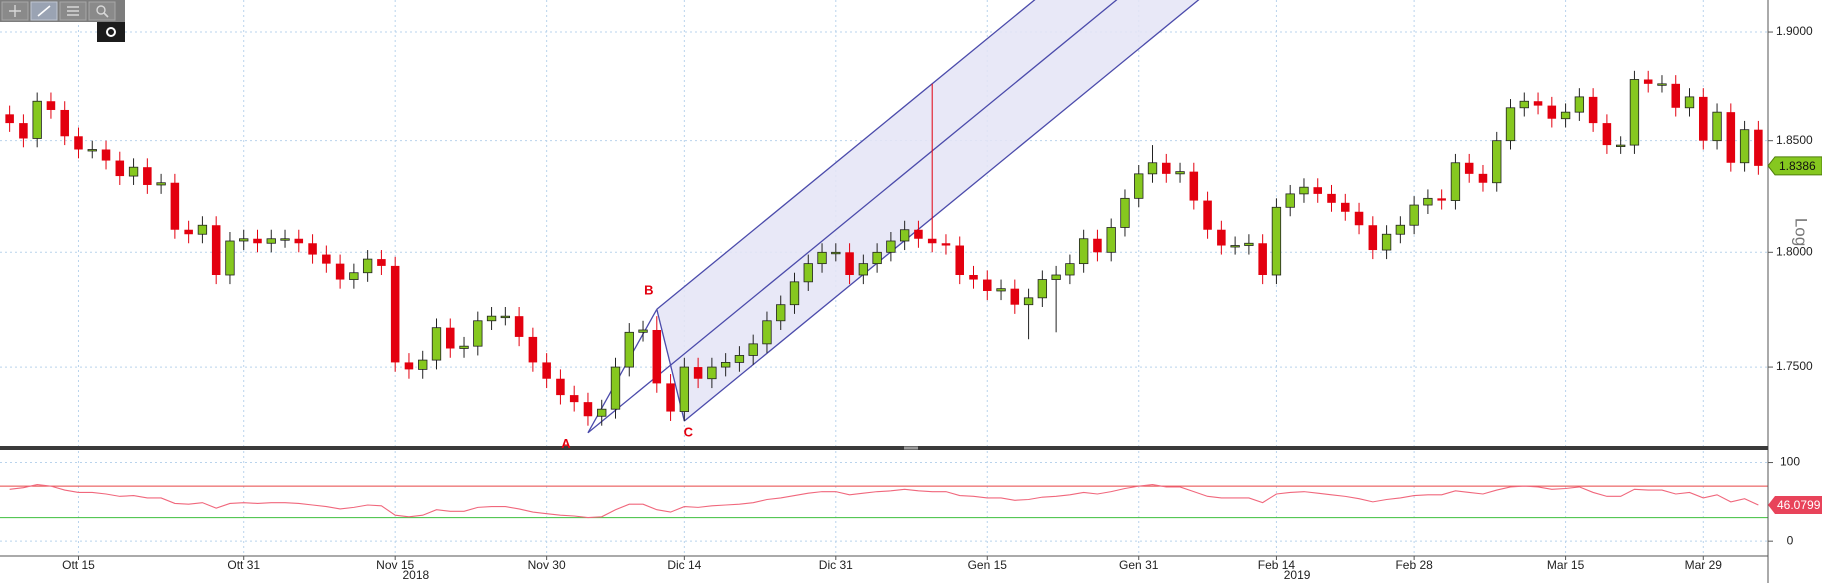  I want to click on x-tick-label: Nov 15, so click(395, 565).